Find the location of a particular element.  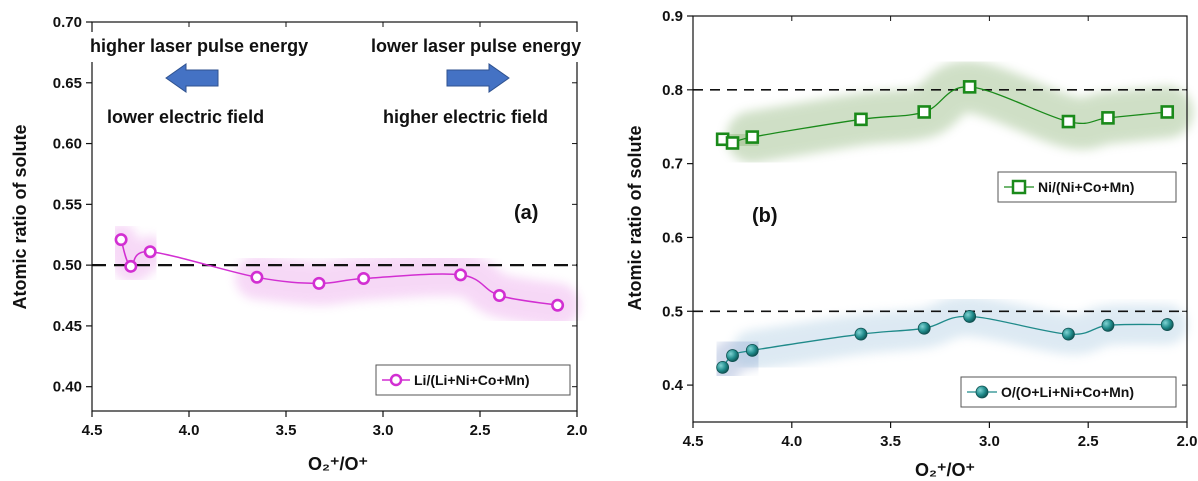

legend-b-ni-marker is located at coordinates (1019, 187).